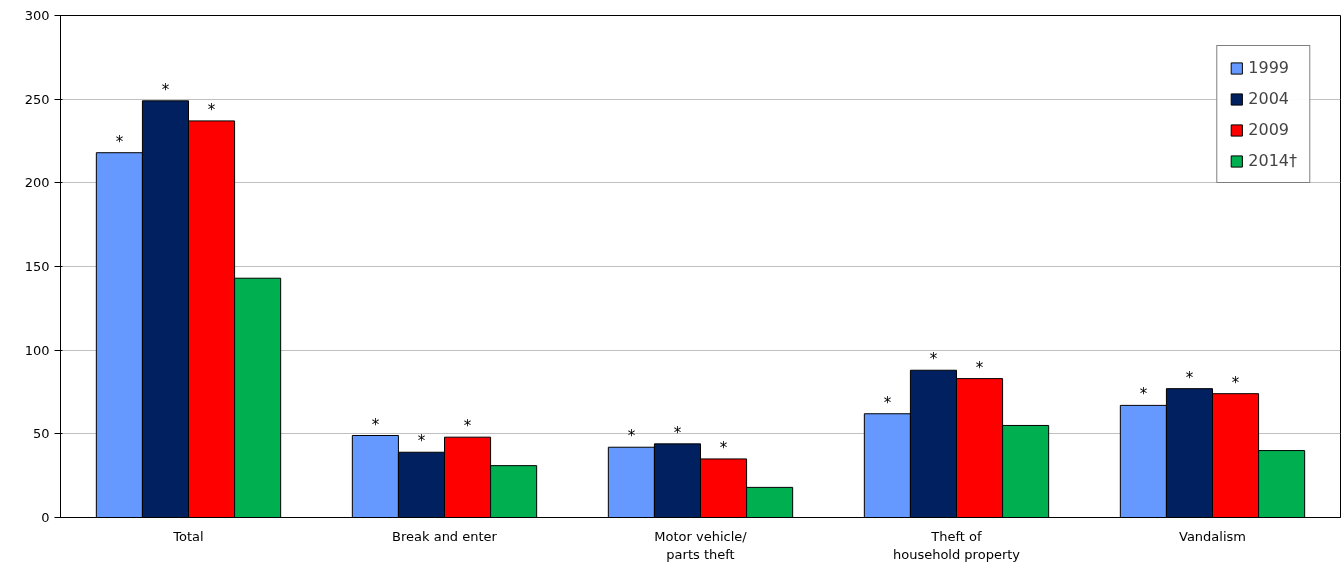 This screenshot has height=587, width=1344. I want to click on legend-label: 2009, so click(1268, 129).